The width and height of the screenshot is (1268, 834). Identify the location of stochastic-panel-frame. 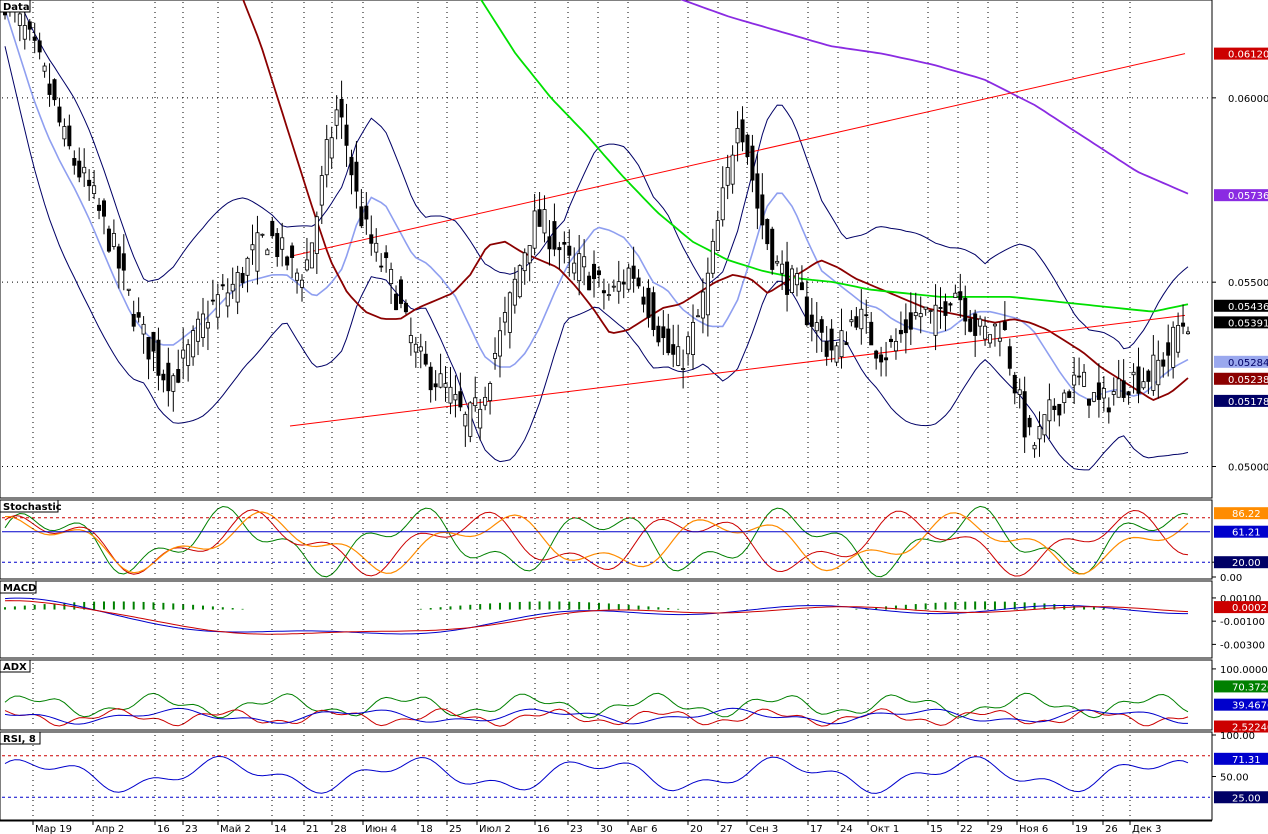
(606, 539).